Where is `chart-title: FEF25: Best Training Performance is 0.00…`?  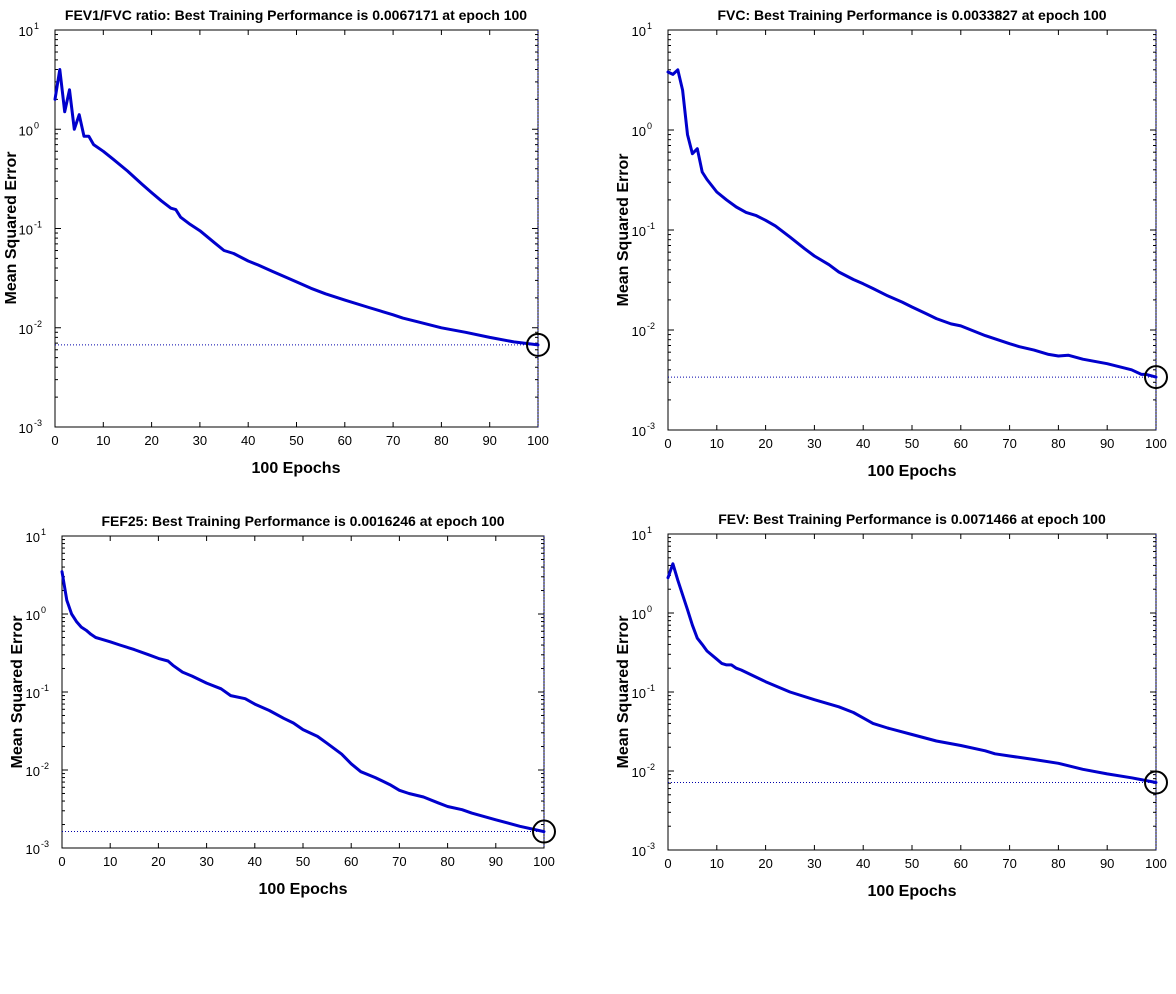
chart-title: FEF25: Best Training Performance is 0.00… is located at coordinates (302, 521).